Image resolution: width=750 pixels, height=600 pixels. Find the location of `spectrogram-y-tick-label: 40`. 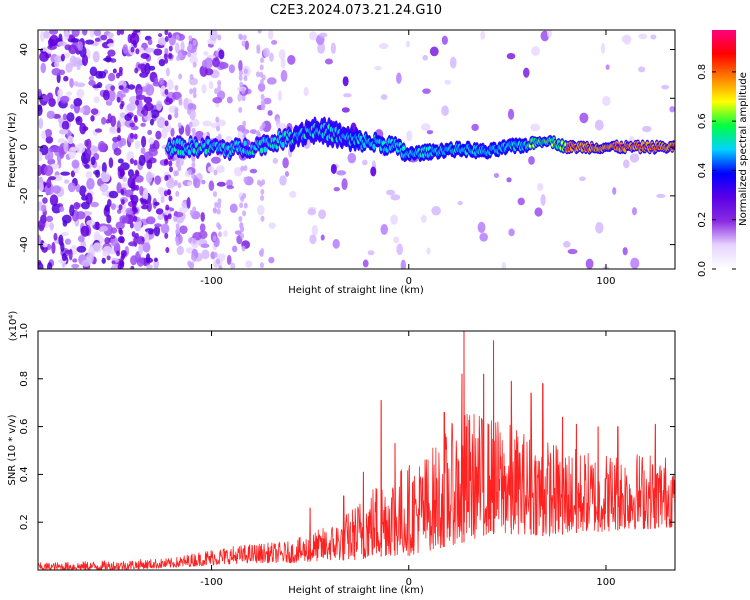

spectrogram-y-tick-label: 40 is located at coordinates (24, 49).